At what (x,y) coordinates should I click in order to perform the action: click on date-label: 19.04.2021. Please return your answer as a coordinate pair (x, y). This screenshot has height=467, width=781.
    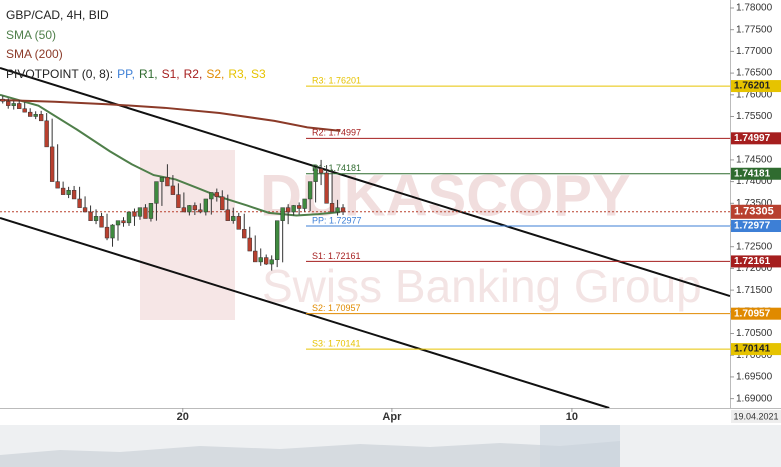
    Looking at the image, I should click on (755, 416).